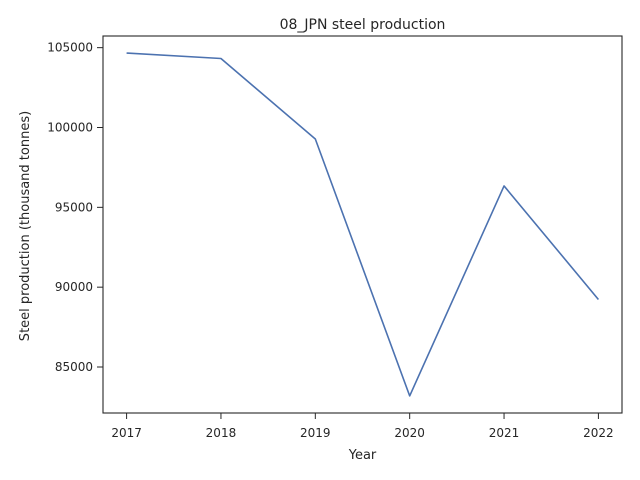 The image size is (640, 480). What do you see at coordinates (74, 287) in the screenshot?
I see `y-tick-label: 90000` at bounding box center [74, 287].